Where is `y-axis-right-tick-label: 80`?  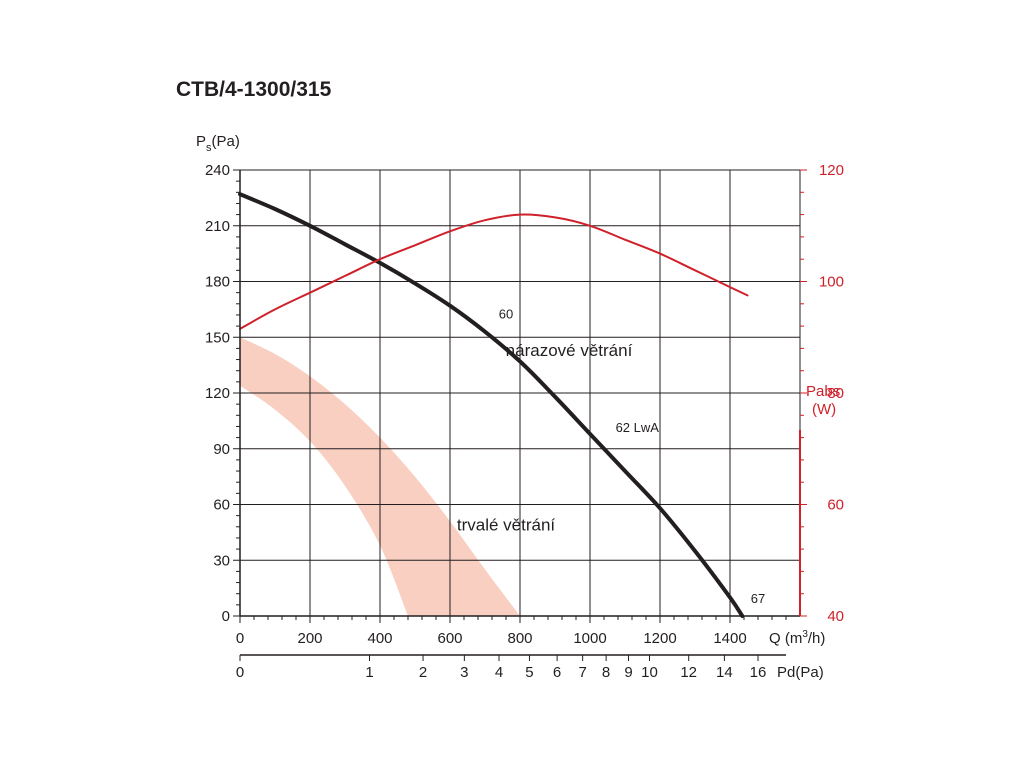 y-axis-right-tick-label: 80 is located at coordinates (835, 393).